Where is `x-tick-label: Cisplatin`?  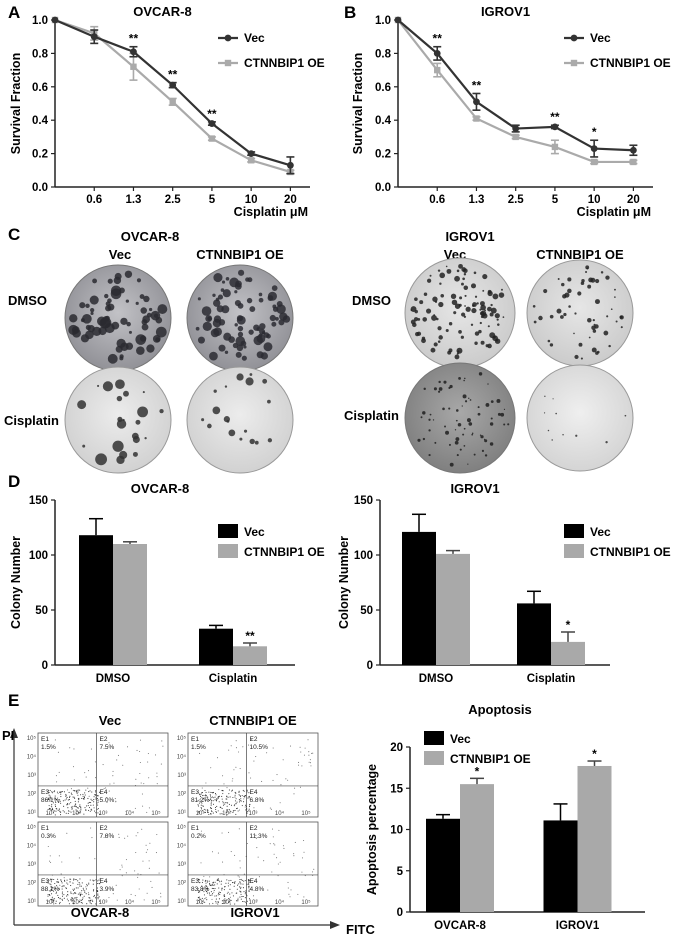 x-tick-label: Cisplatin is located at coordinates (551, 679).